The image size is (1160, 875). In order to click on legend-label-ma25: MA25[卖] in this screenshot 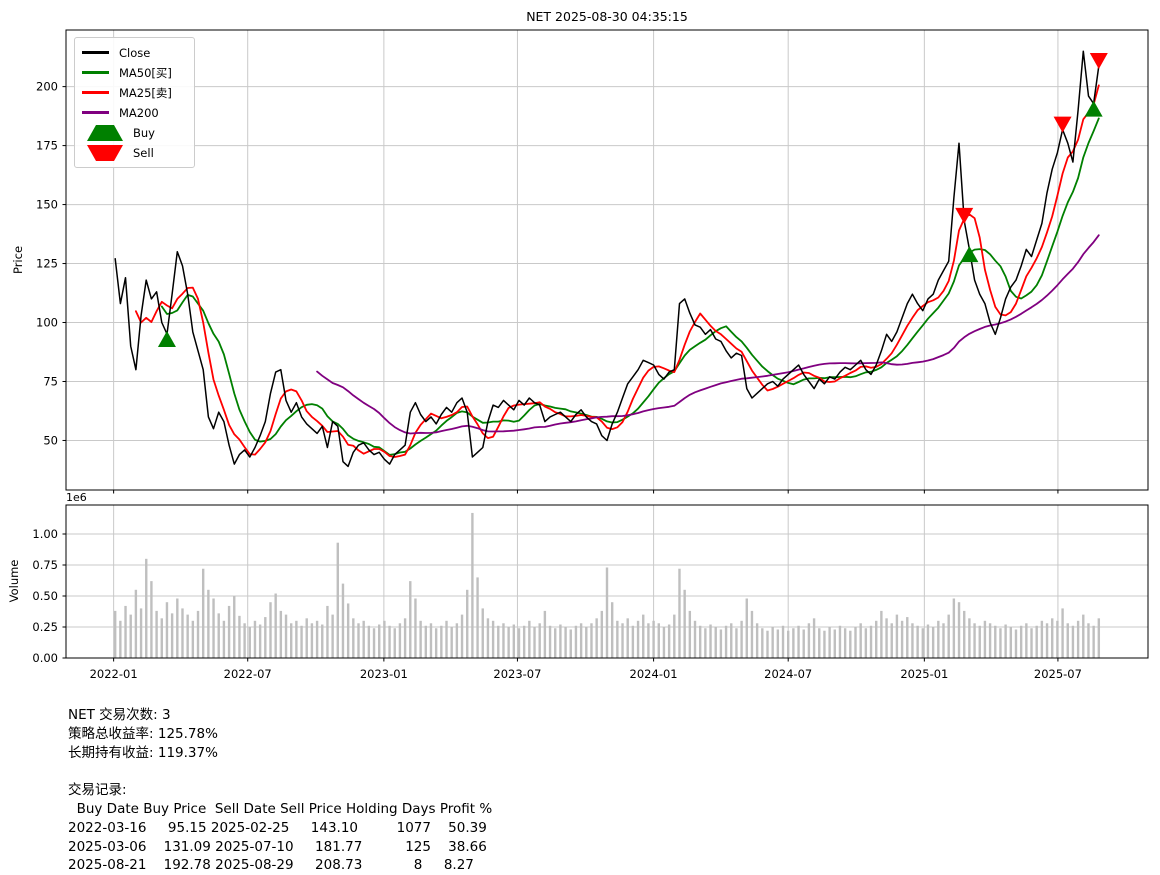, I will do `click(145, 92)`.